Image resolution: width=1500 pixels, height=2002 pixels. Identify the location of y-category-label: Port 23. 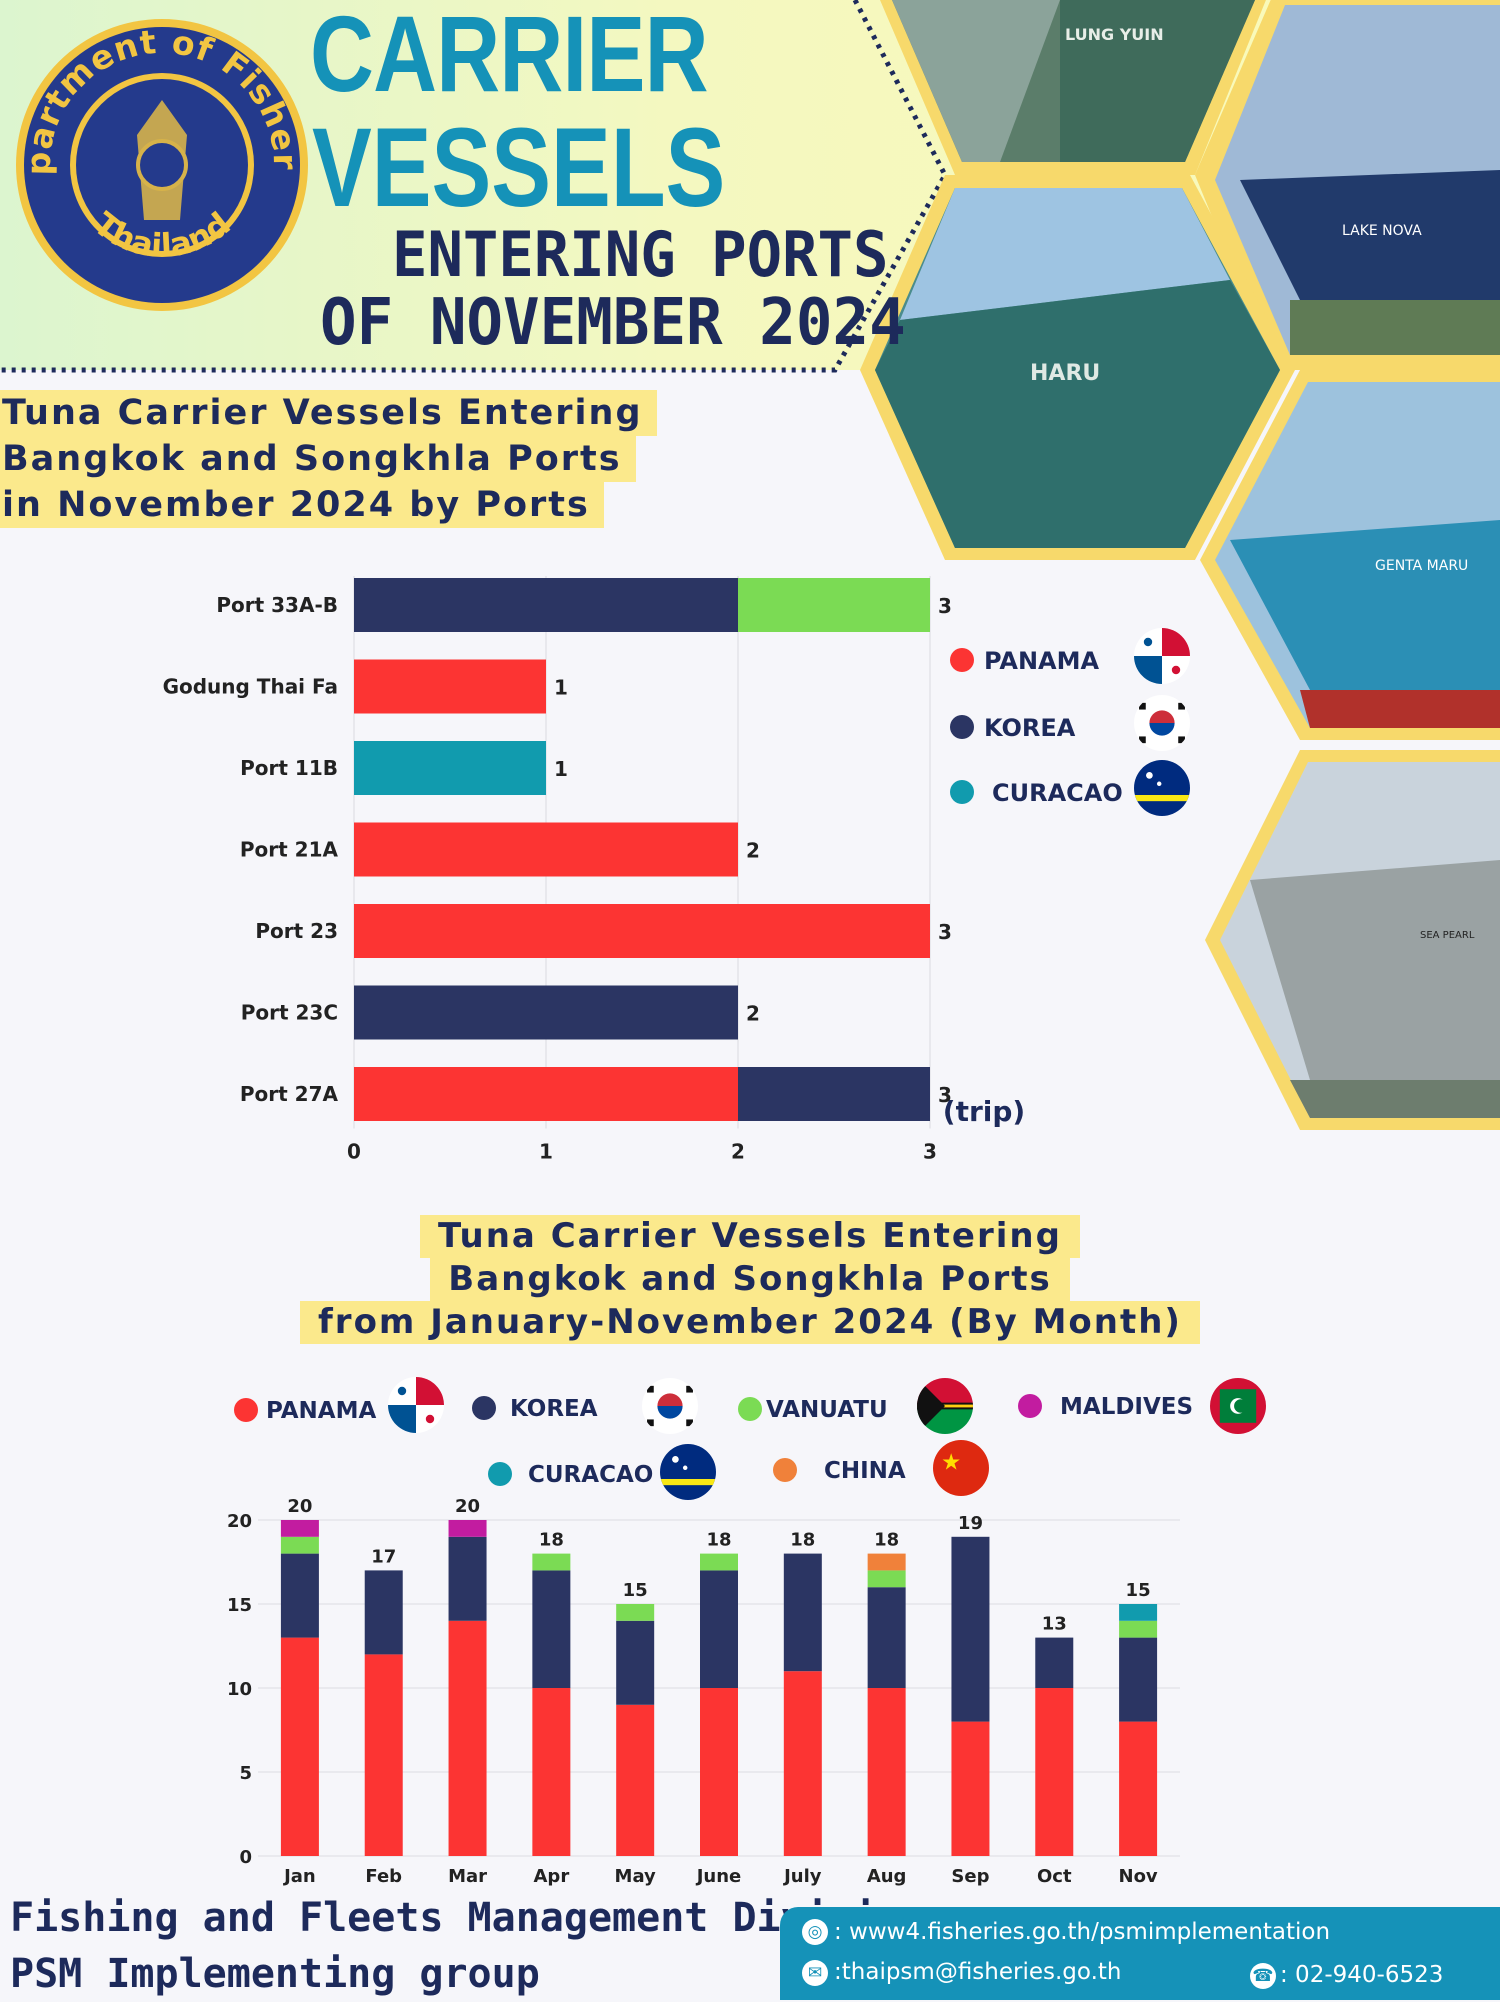
(296, 931).